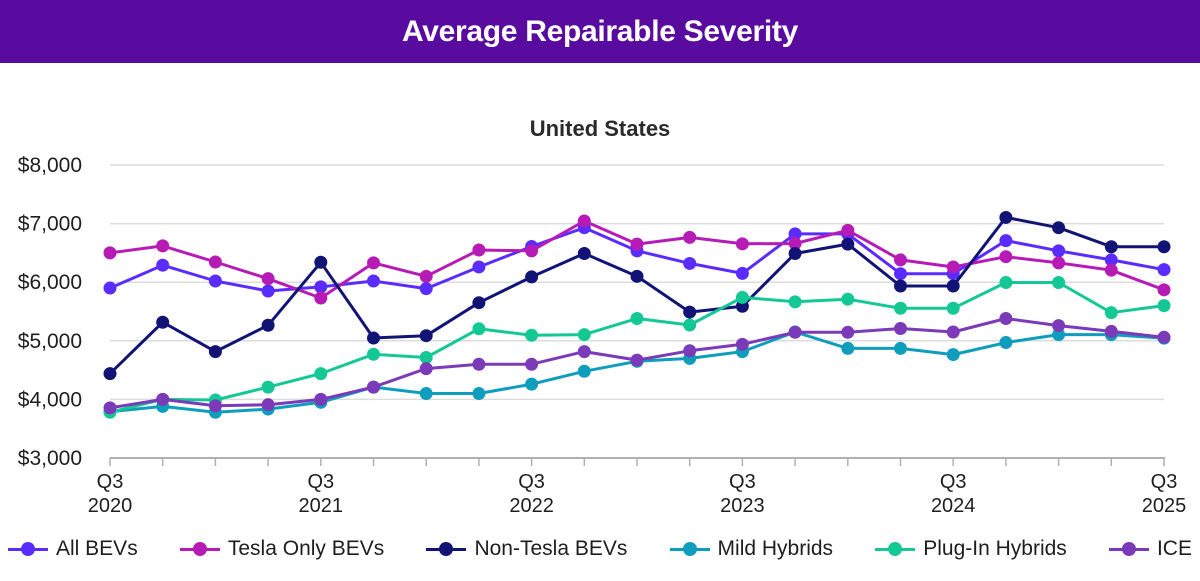 This screenshot has width=1200, height=581. I want to click on legend-item-tesla-only-bevs: Tesla Only BEVs, so click(281, 549).